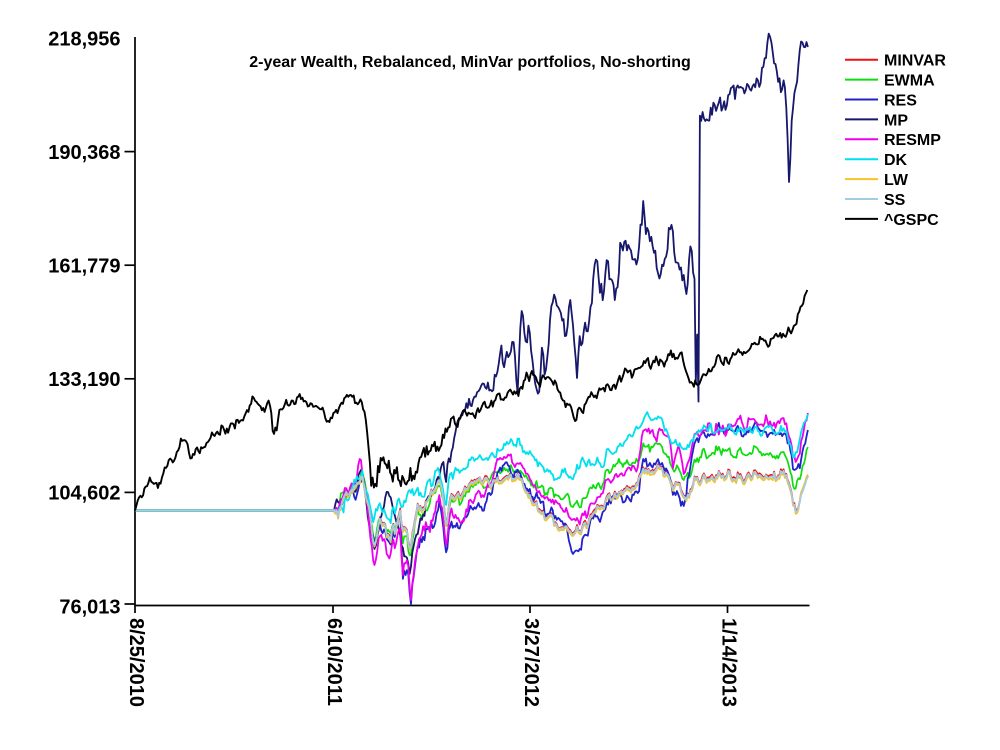 Image resolution: width=1000 pixels, height=750 pixels. Describe the element at coordinates (909, 81) in the screenshot. I see `svg-text: EWMA` at that location.